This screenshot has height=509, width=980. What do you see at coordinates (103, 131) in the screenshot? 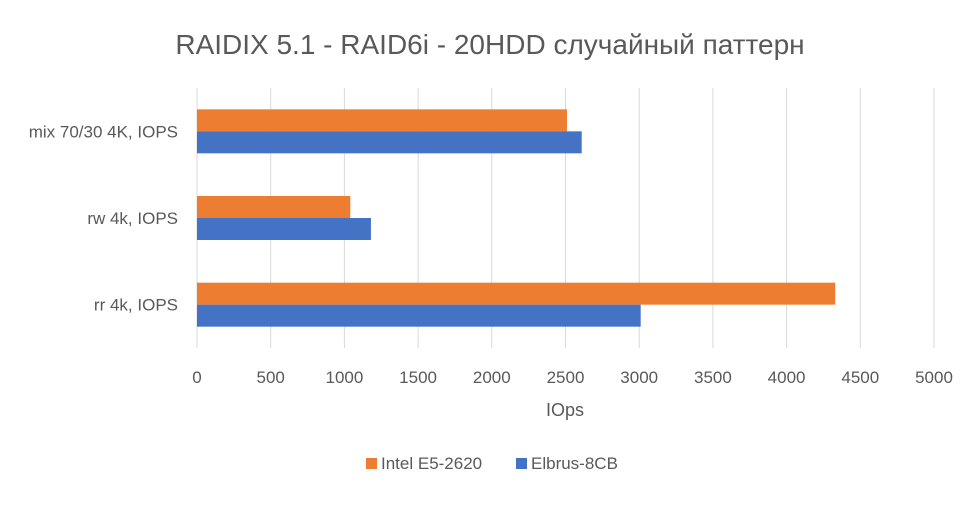
I see `category-label: mix 70/30 4K, IOPS` at bounding box center [103, 131].